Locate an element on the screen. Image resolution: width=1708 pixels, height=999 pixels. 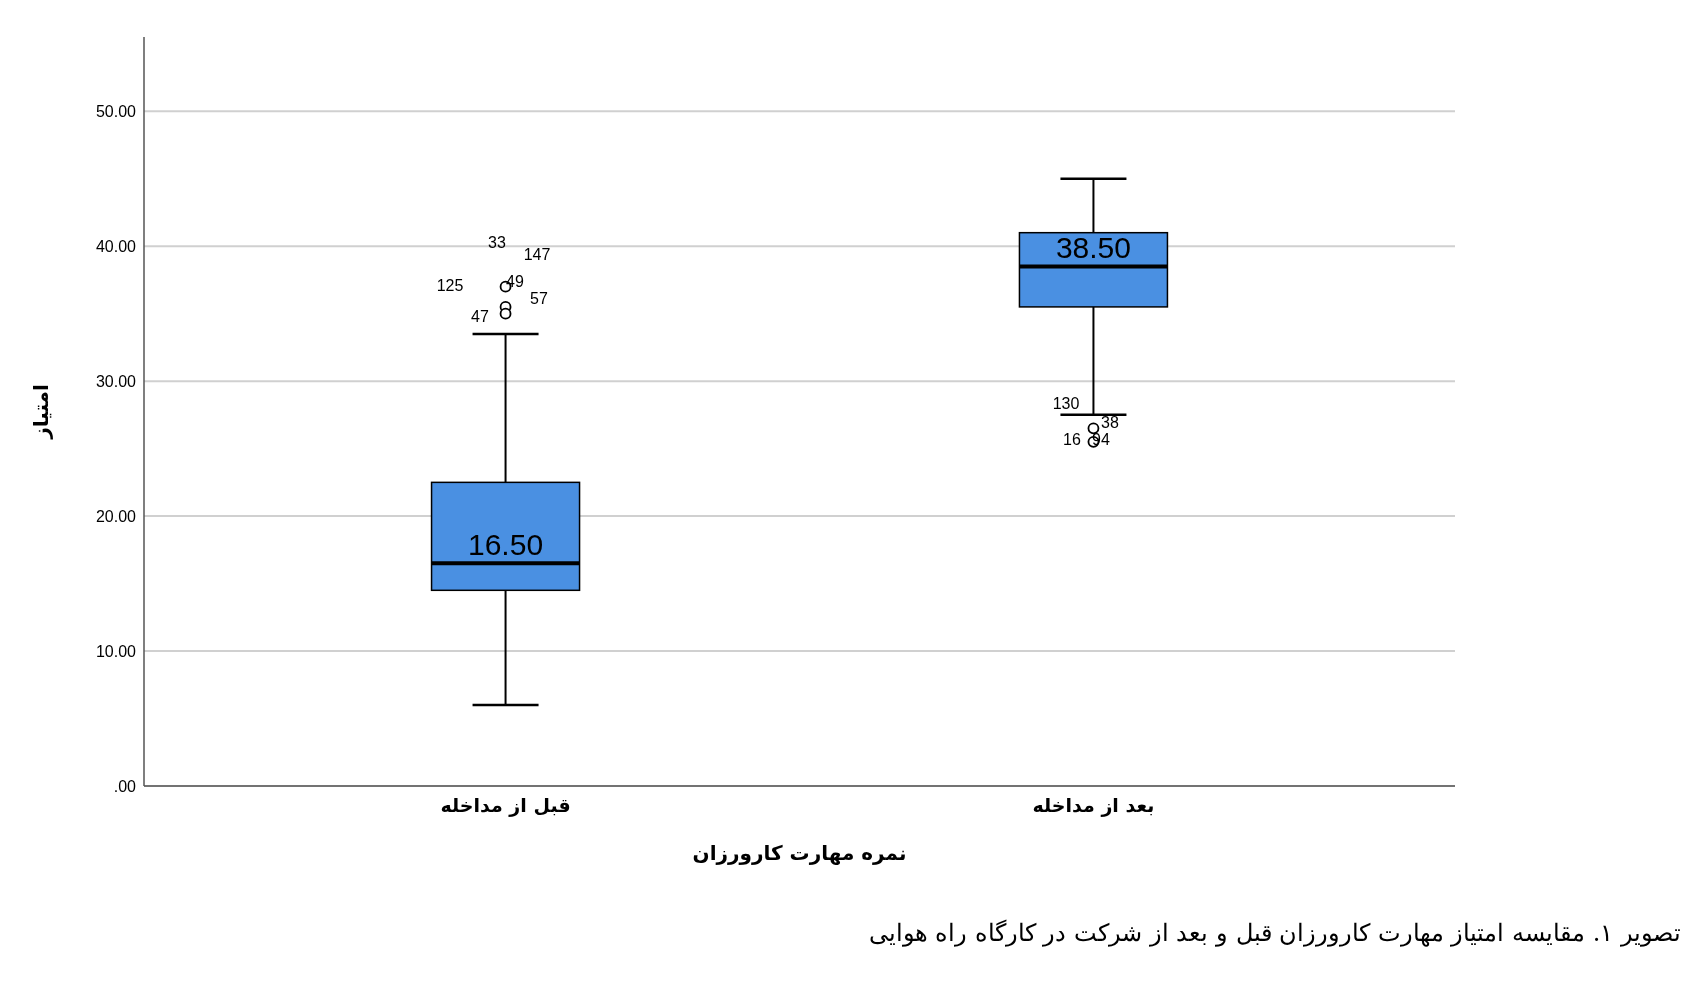
annotation: 147 is located at coordinates (537, 254).